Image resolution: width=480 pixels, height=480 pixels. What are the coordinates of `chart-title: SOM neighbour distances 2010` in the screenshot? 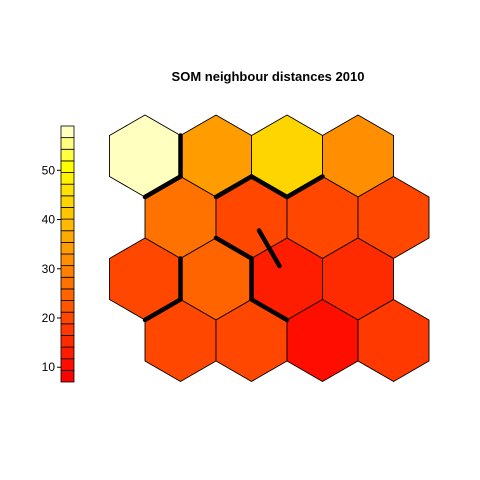 It's located at (268, 76).